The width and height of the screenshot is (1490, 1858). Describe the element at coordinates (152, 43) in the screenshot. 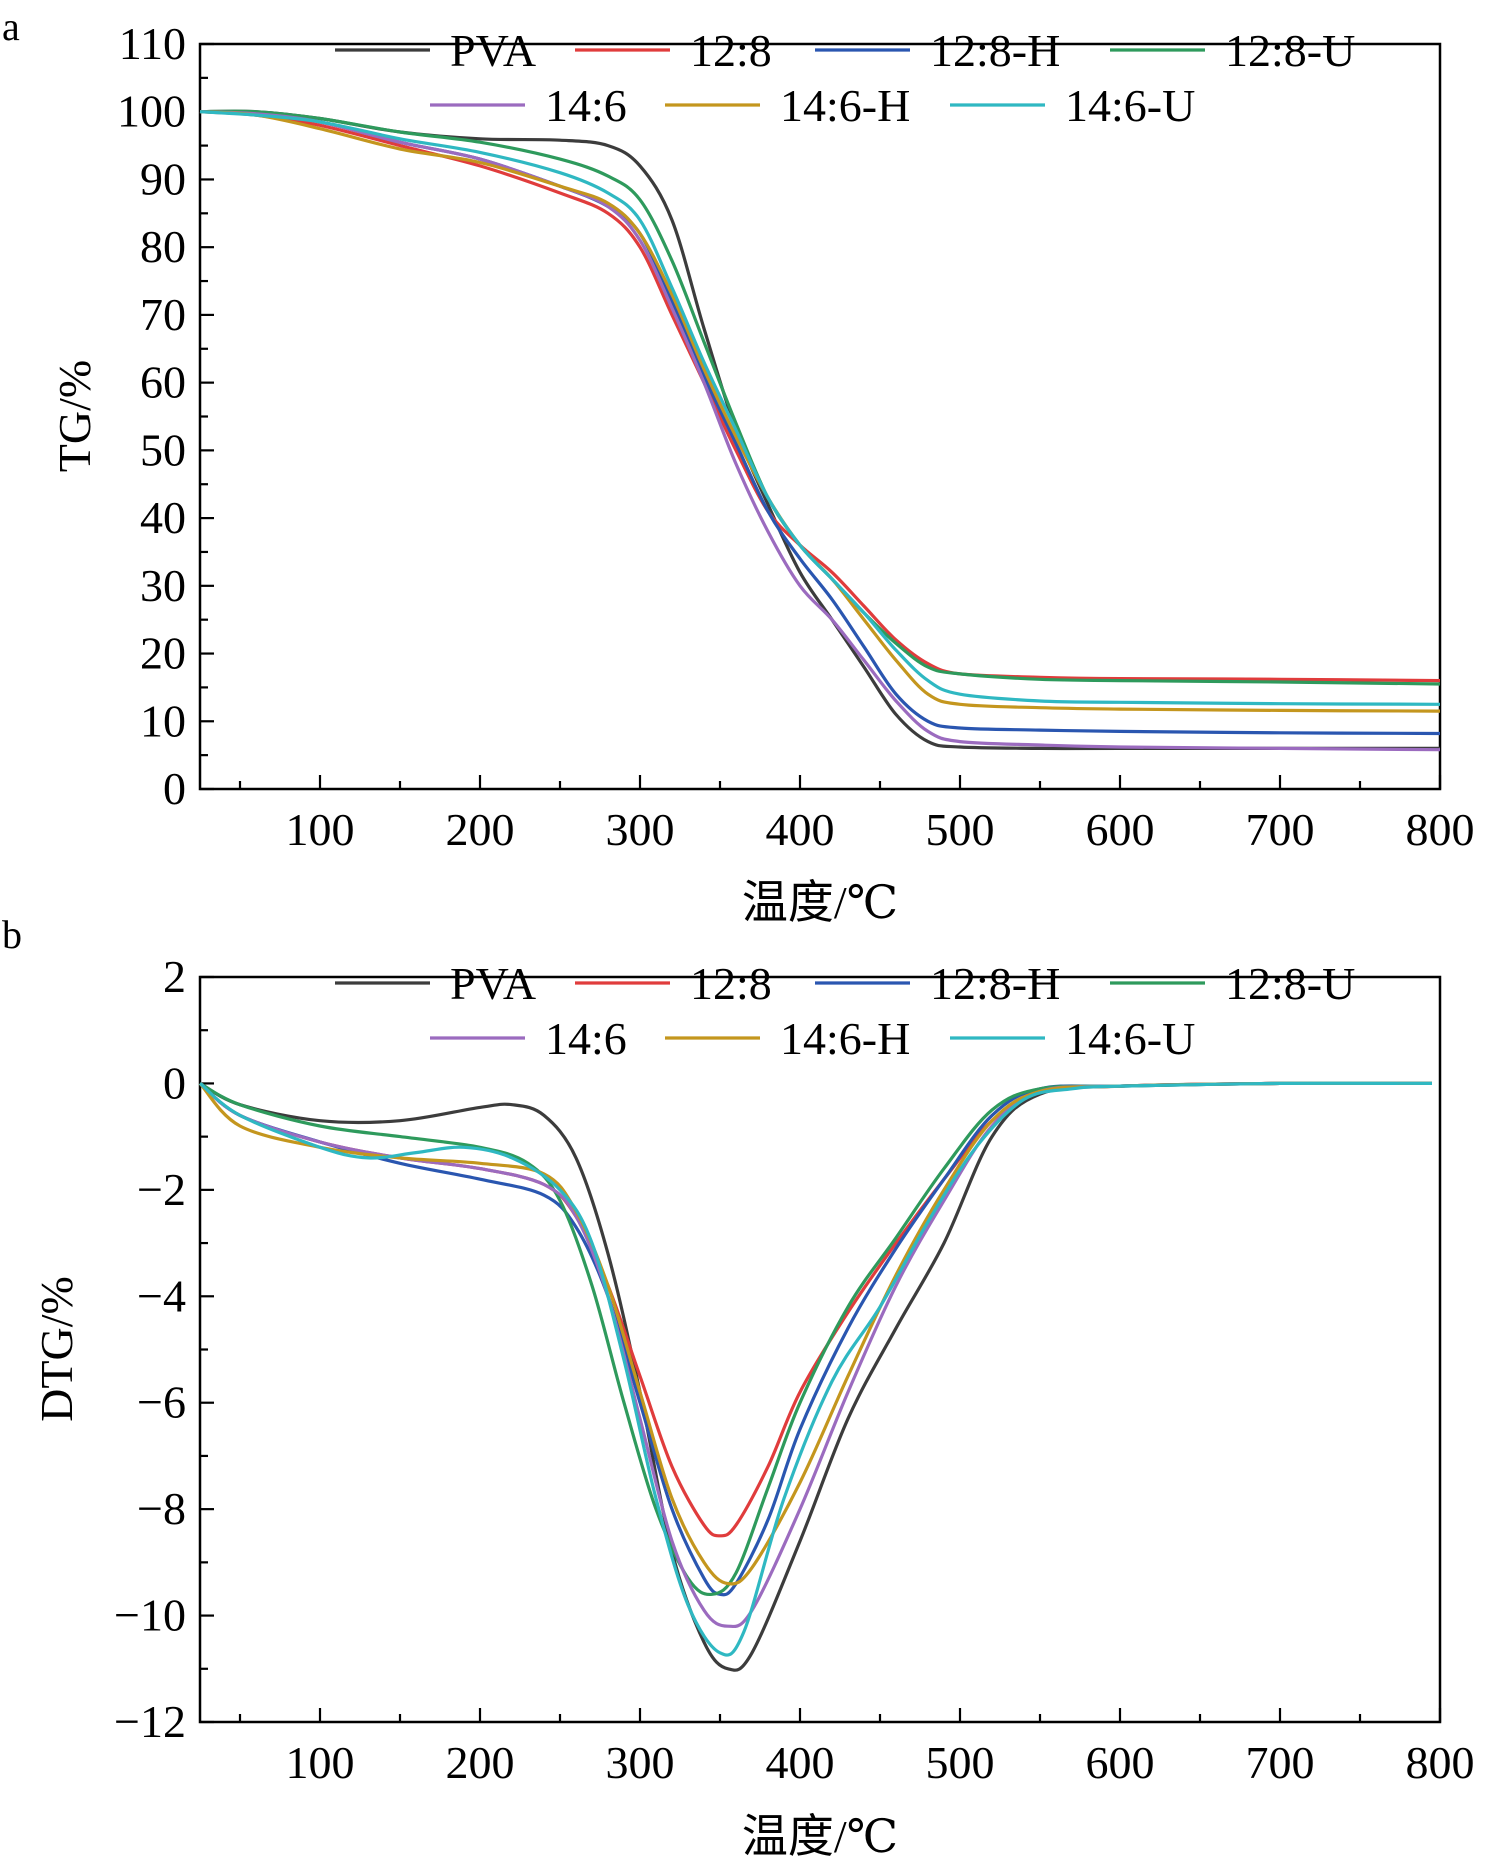

I see `panel-a-y-tick-label: 110` at that location.